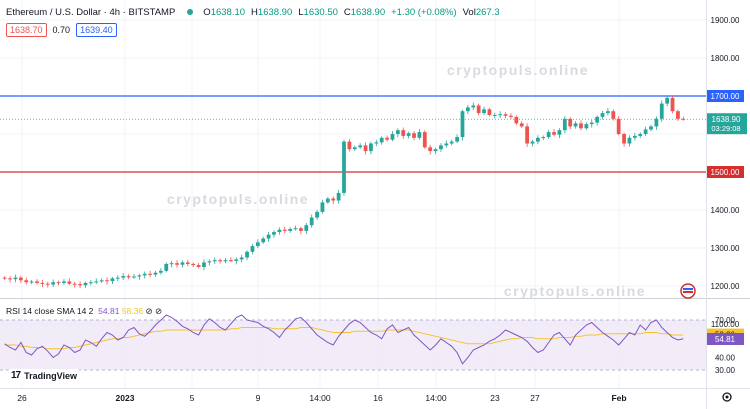  Describe the element at coordinates (132, 311) in the screenshot. I see `sma-legend-value: 58.36` at that location.